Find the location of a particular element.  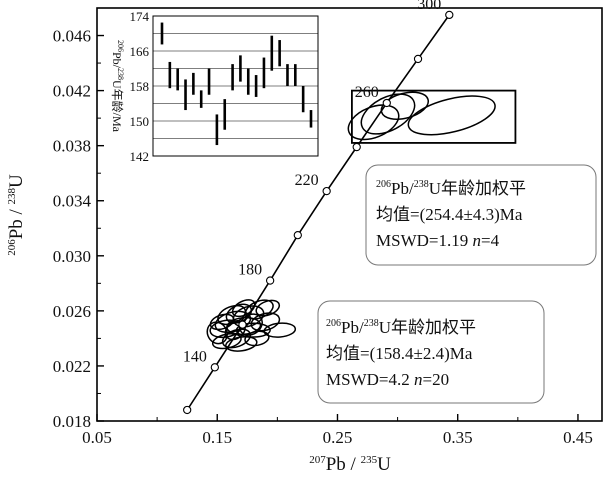

old-ellipse-group is located at coordinates (421, 116).